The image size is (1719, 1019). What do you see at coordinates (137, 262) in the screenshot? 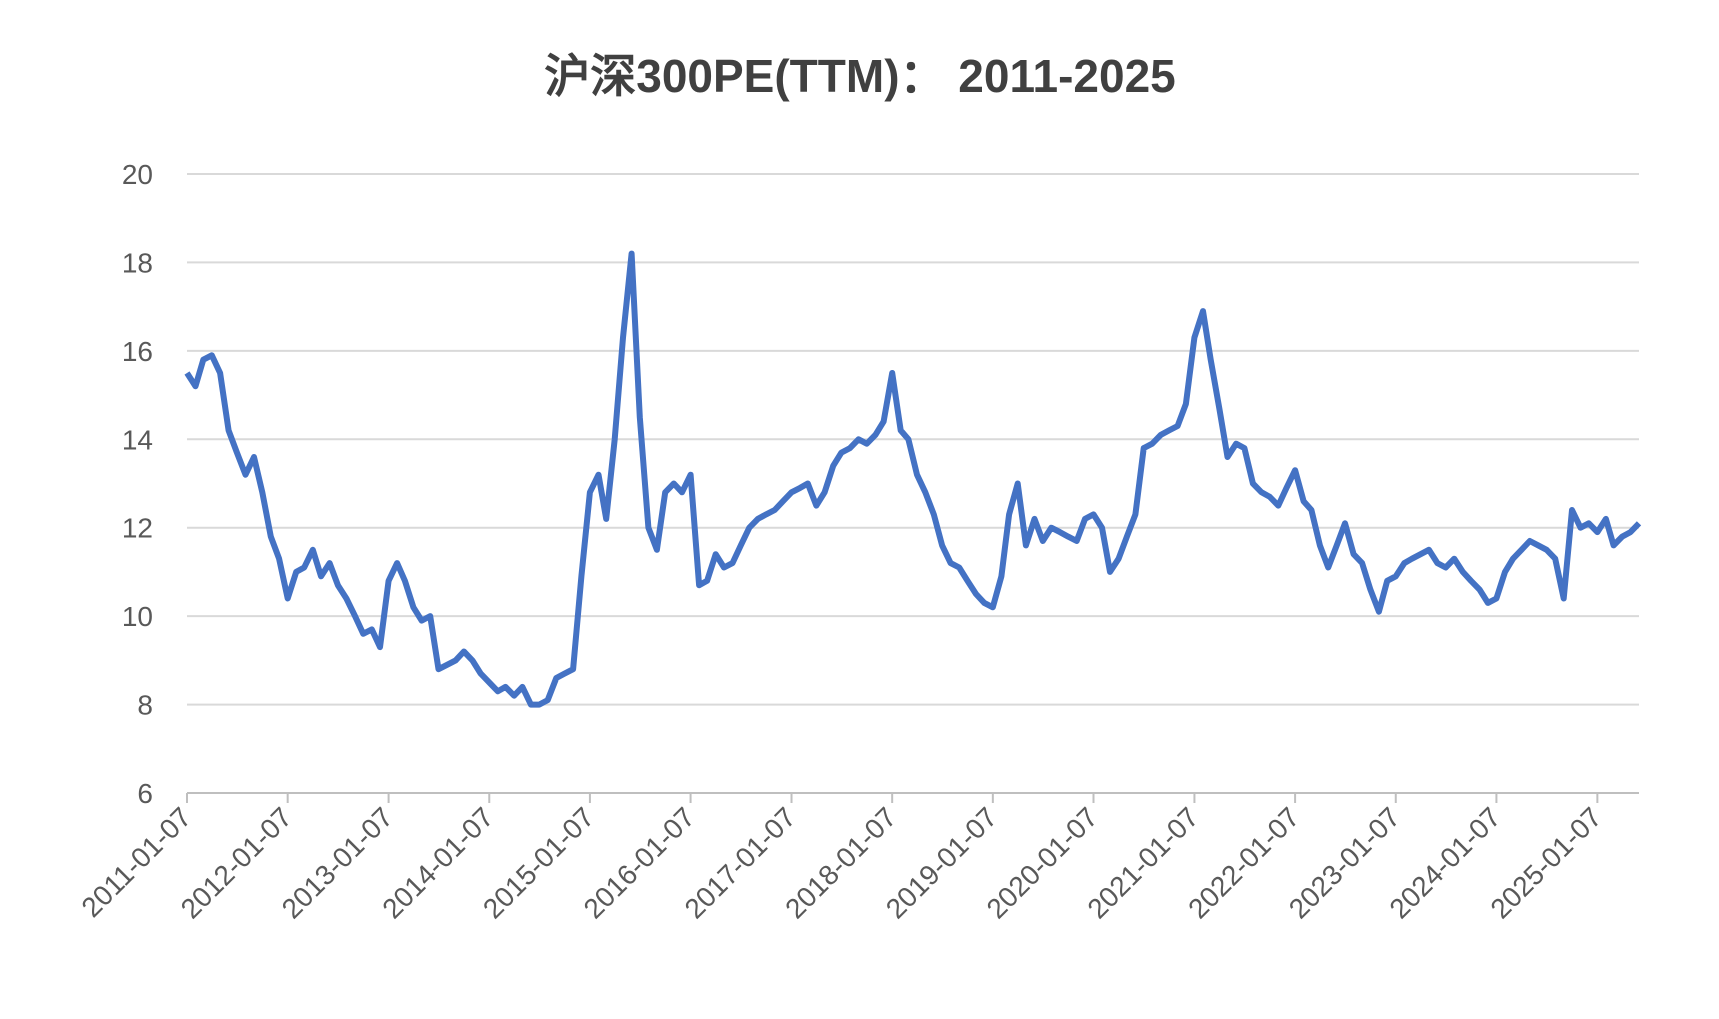
I see `y-tick-label: 18` at bounding box center [137, 262].